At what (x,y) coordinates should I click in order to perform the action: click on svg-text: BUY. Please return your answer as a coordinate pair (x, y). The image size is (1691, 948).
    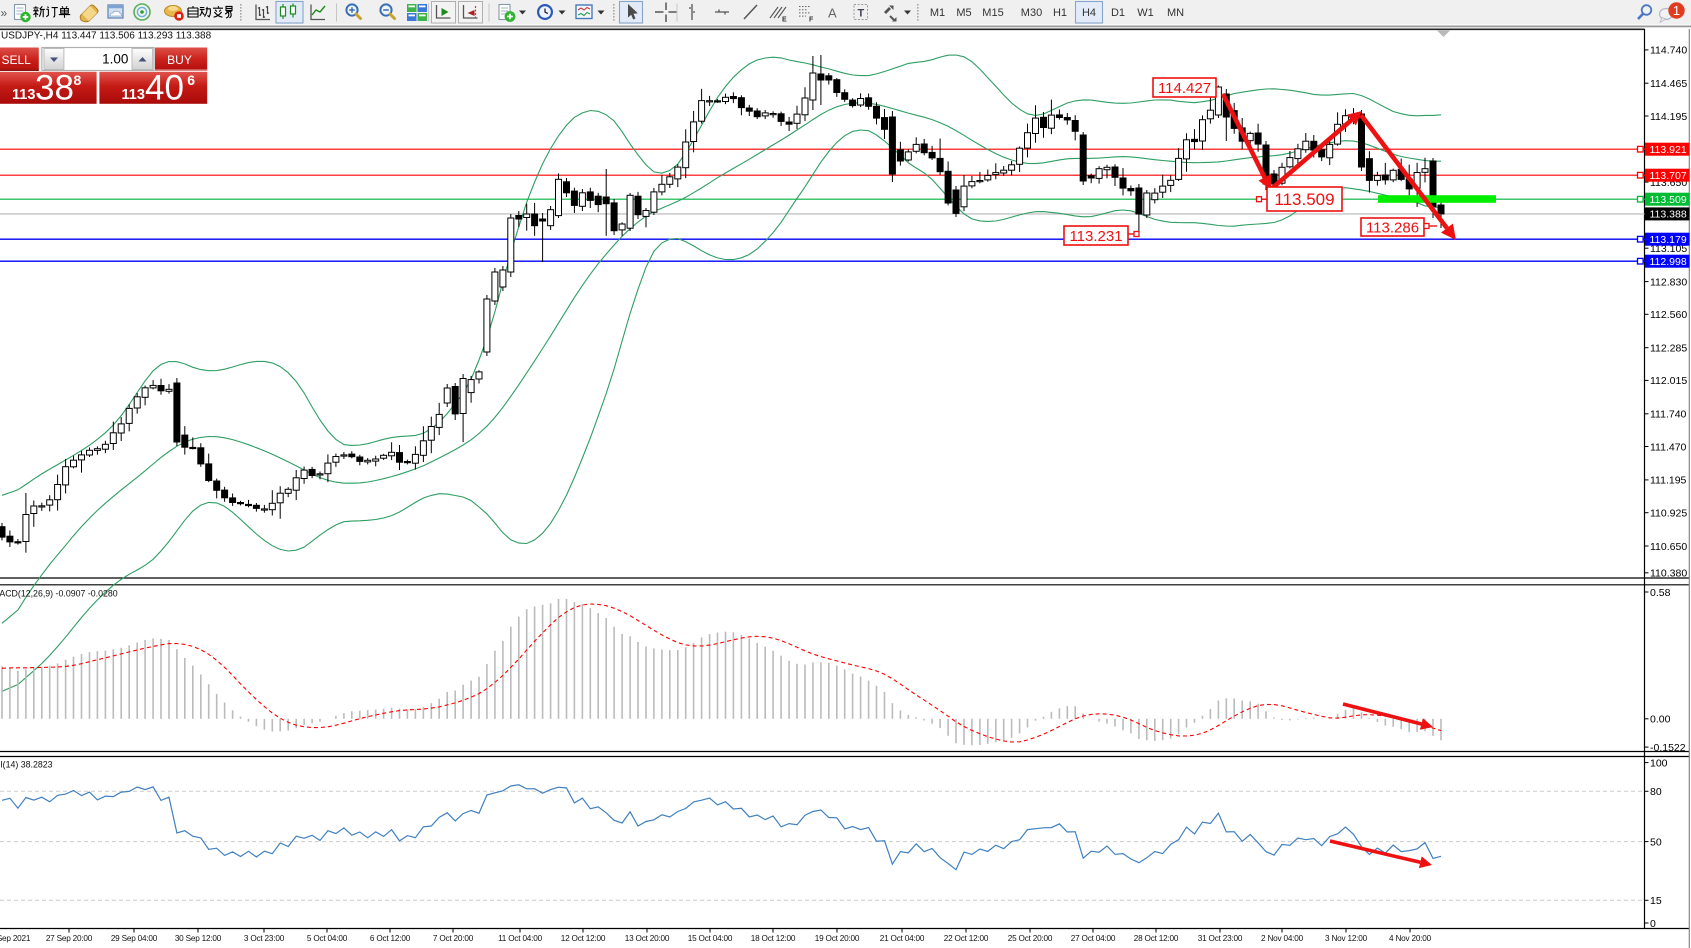
    Looking at the image, I should click on (179, 60).